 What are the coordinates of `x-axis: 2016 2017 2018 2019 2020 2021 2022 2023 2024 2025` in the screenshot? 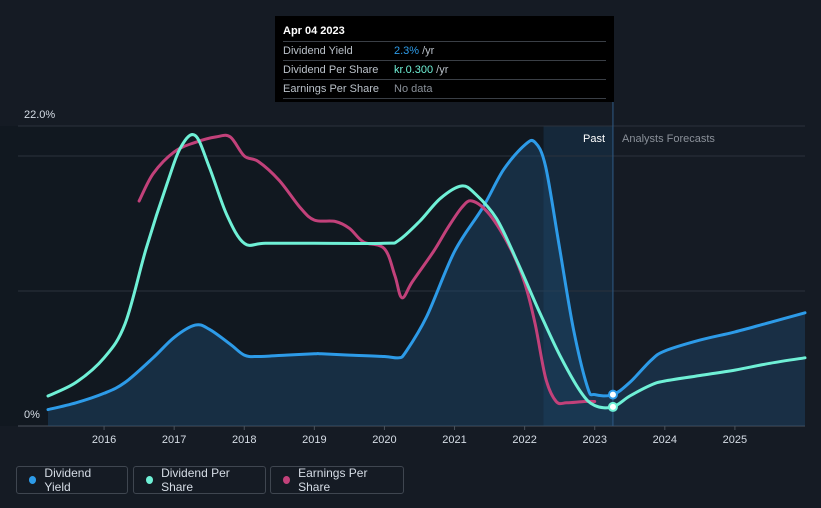 It's located at (419, 436).